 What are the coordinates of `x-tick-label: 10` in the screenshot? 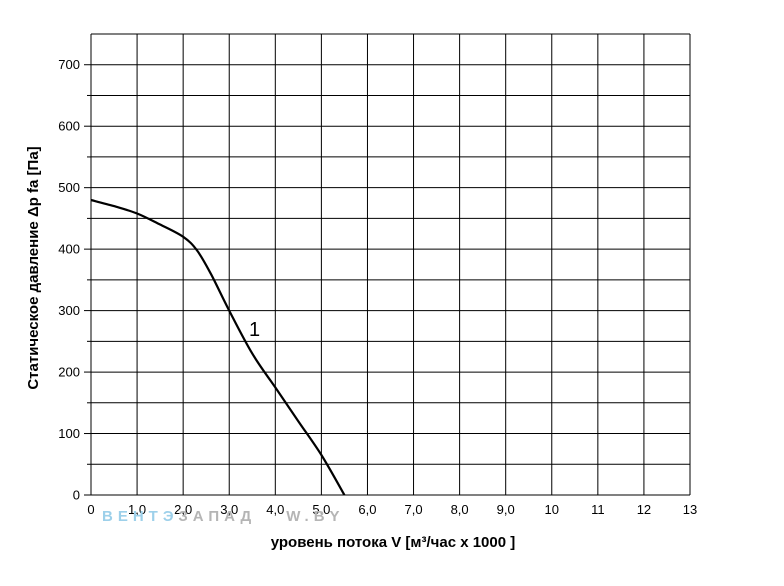 It's located at (552, 509).